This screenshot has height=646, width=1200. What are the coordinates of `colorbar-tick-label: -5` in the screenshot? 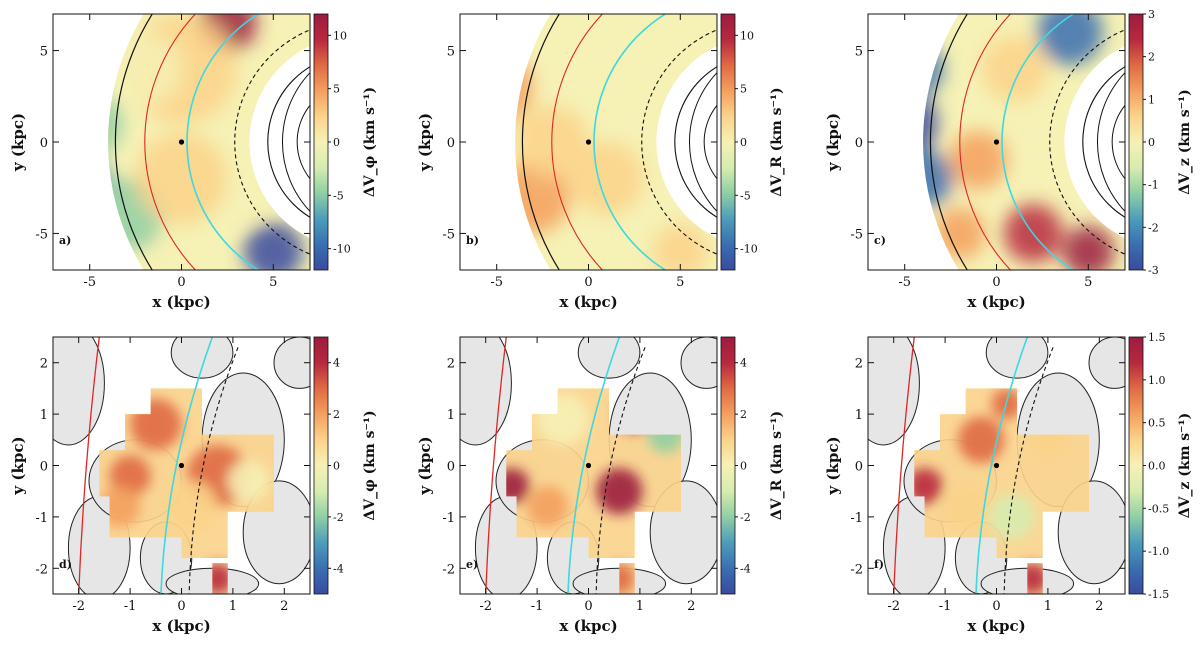 It's located at (338, 195).